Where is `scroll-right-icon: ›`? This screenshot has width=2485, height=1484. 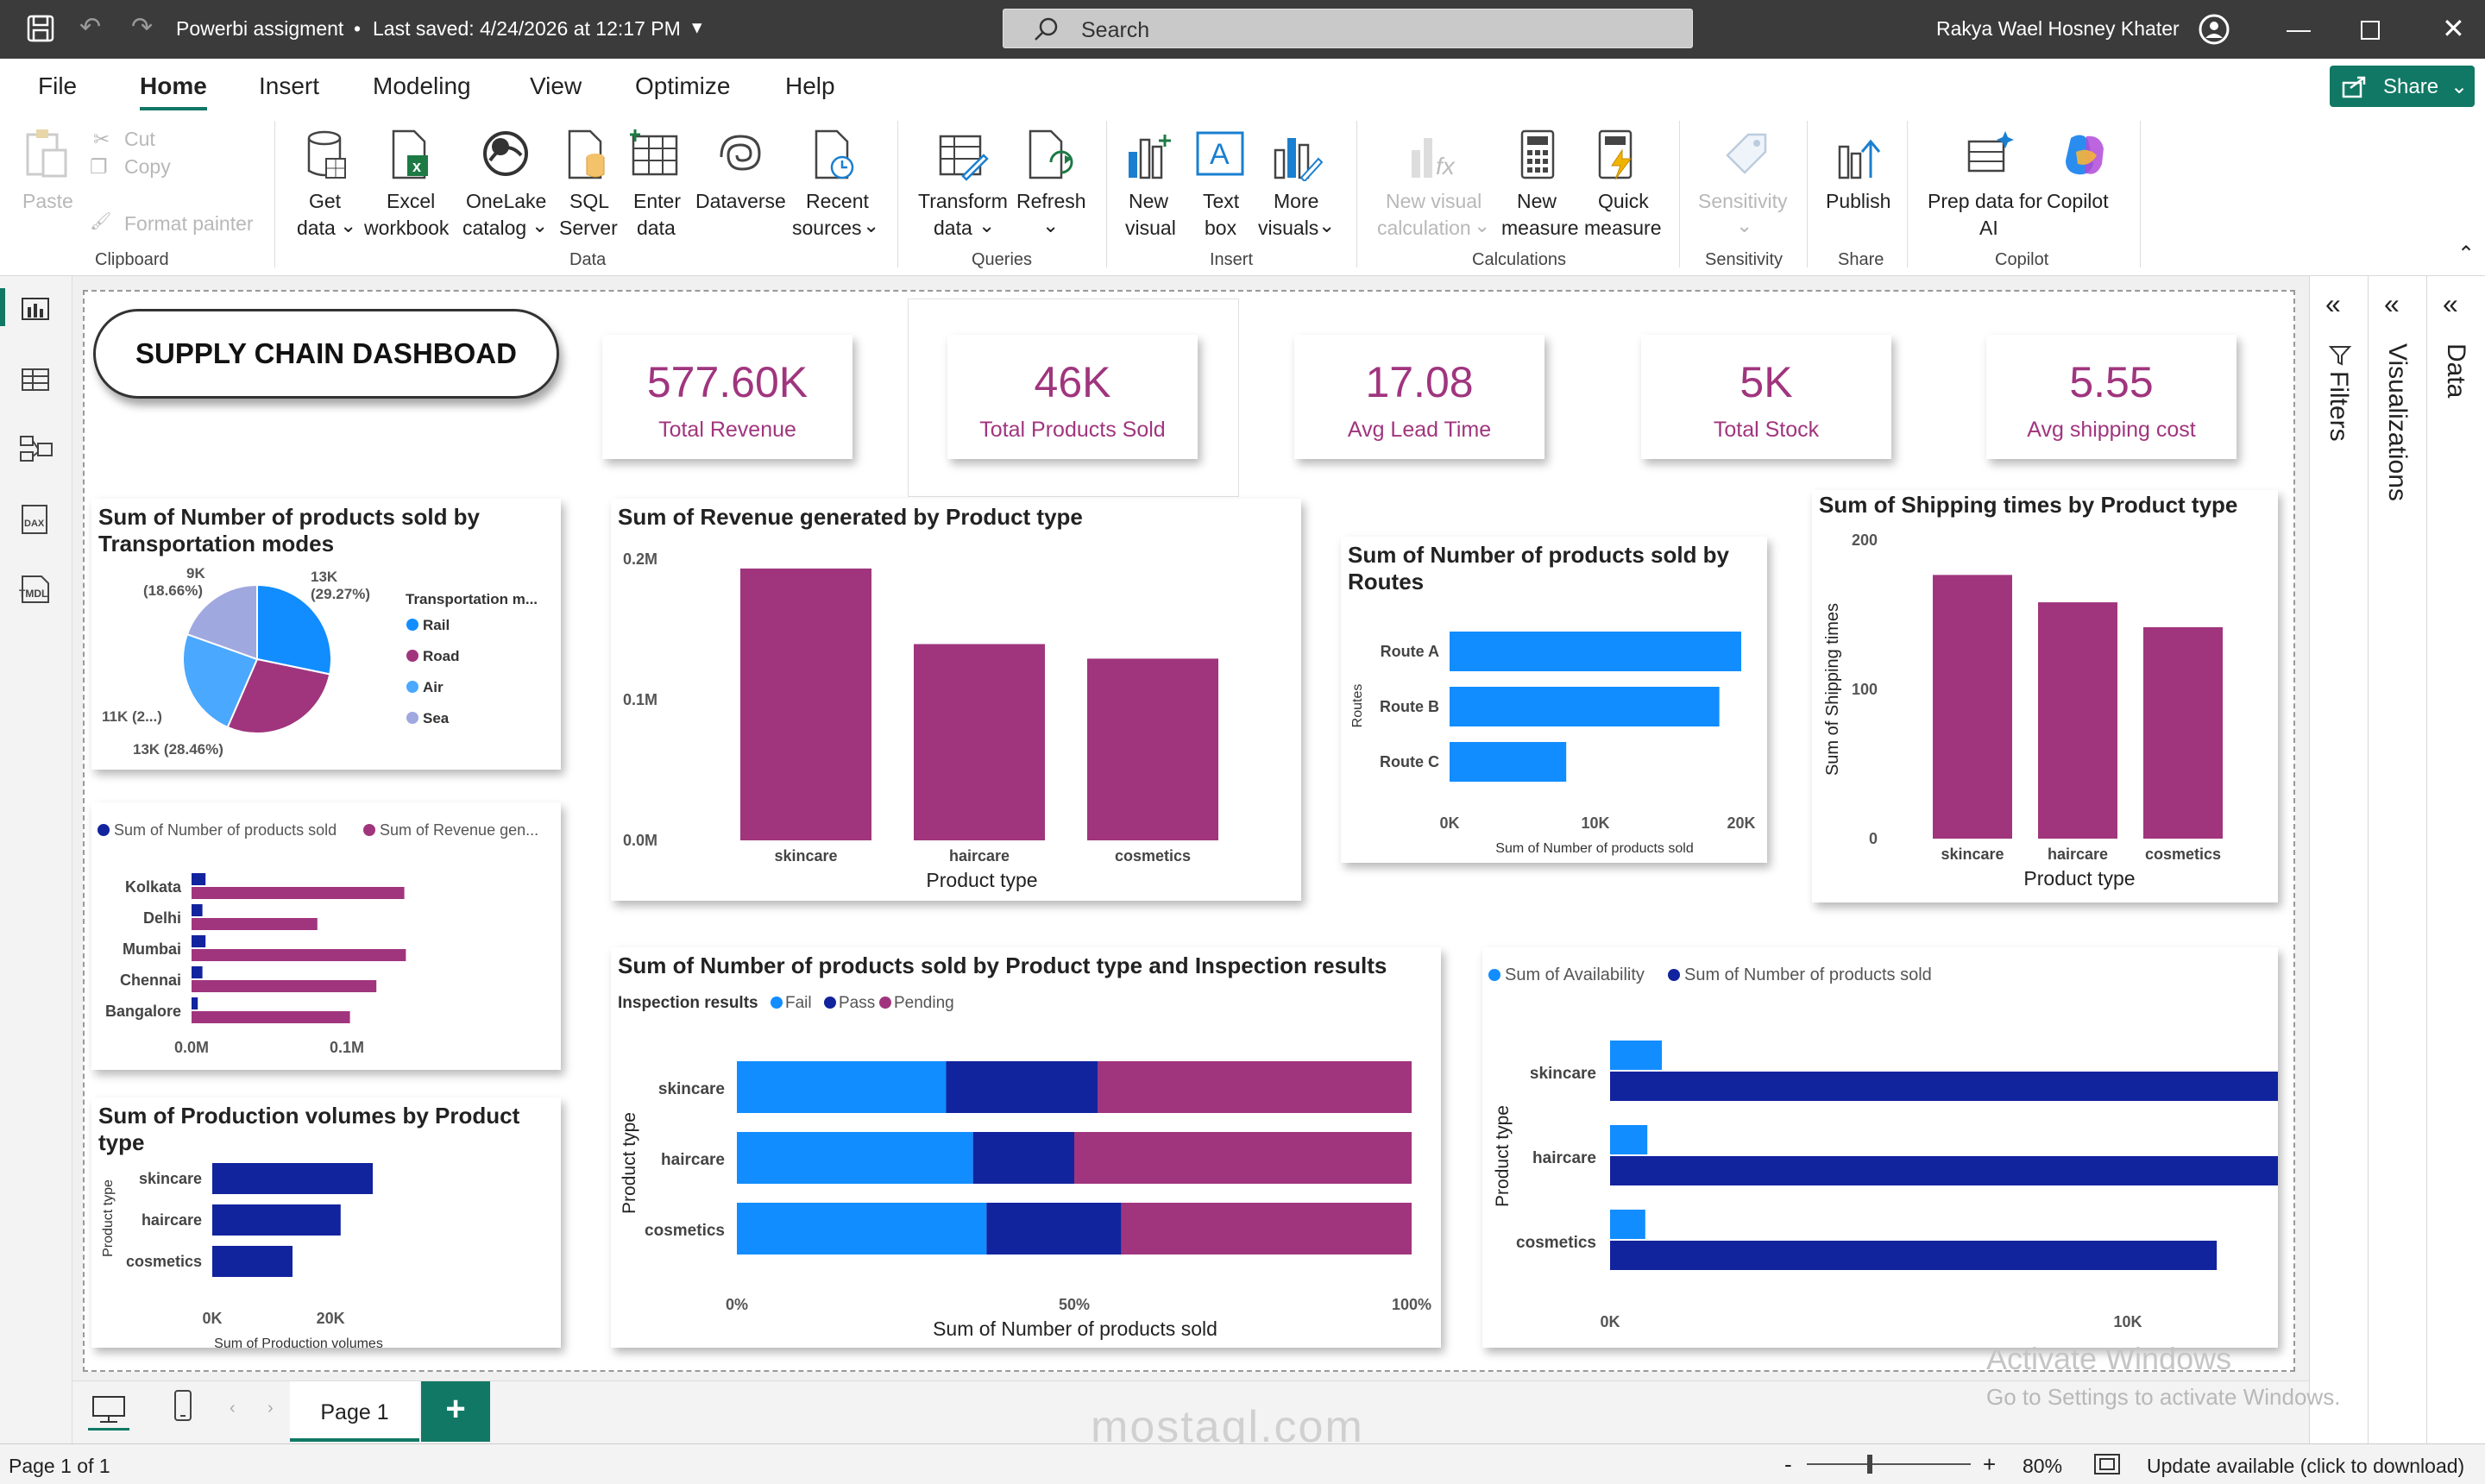
scroll-right-icon: › is located at coordinates (271, 1408).